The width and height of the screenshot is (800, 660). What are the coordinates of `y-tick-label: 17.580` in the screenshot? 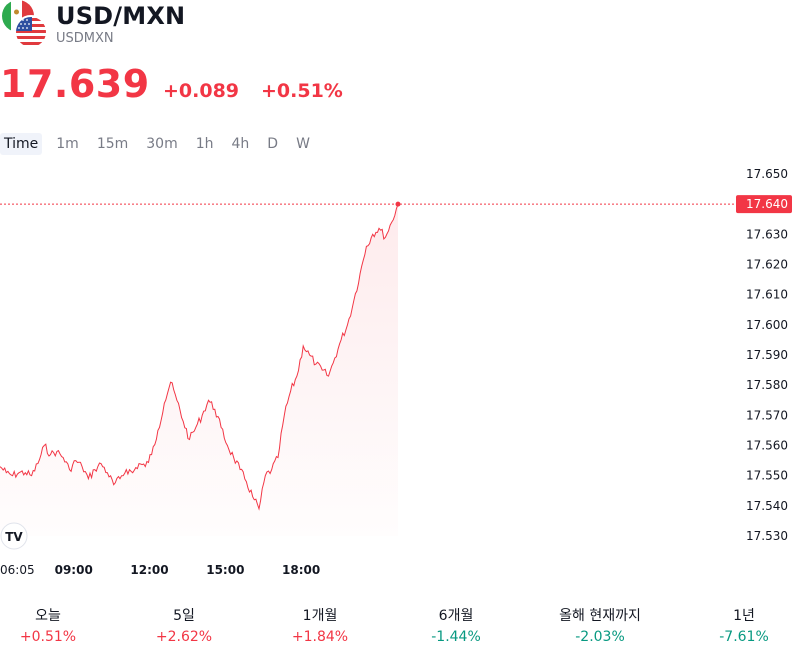 It's located at (767, 385).